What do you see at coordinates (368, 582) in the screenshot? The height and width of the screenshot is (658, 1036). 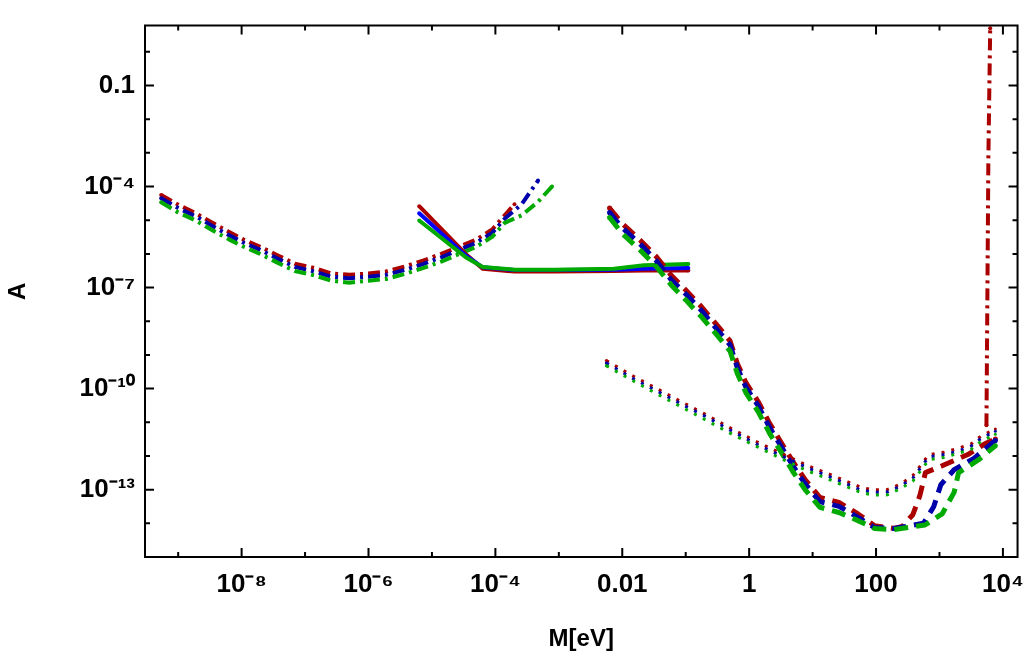 I see `x-tick-label: 10⁻⁶` at bounding box center [368, 582].